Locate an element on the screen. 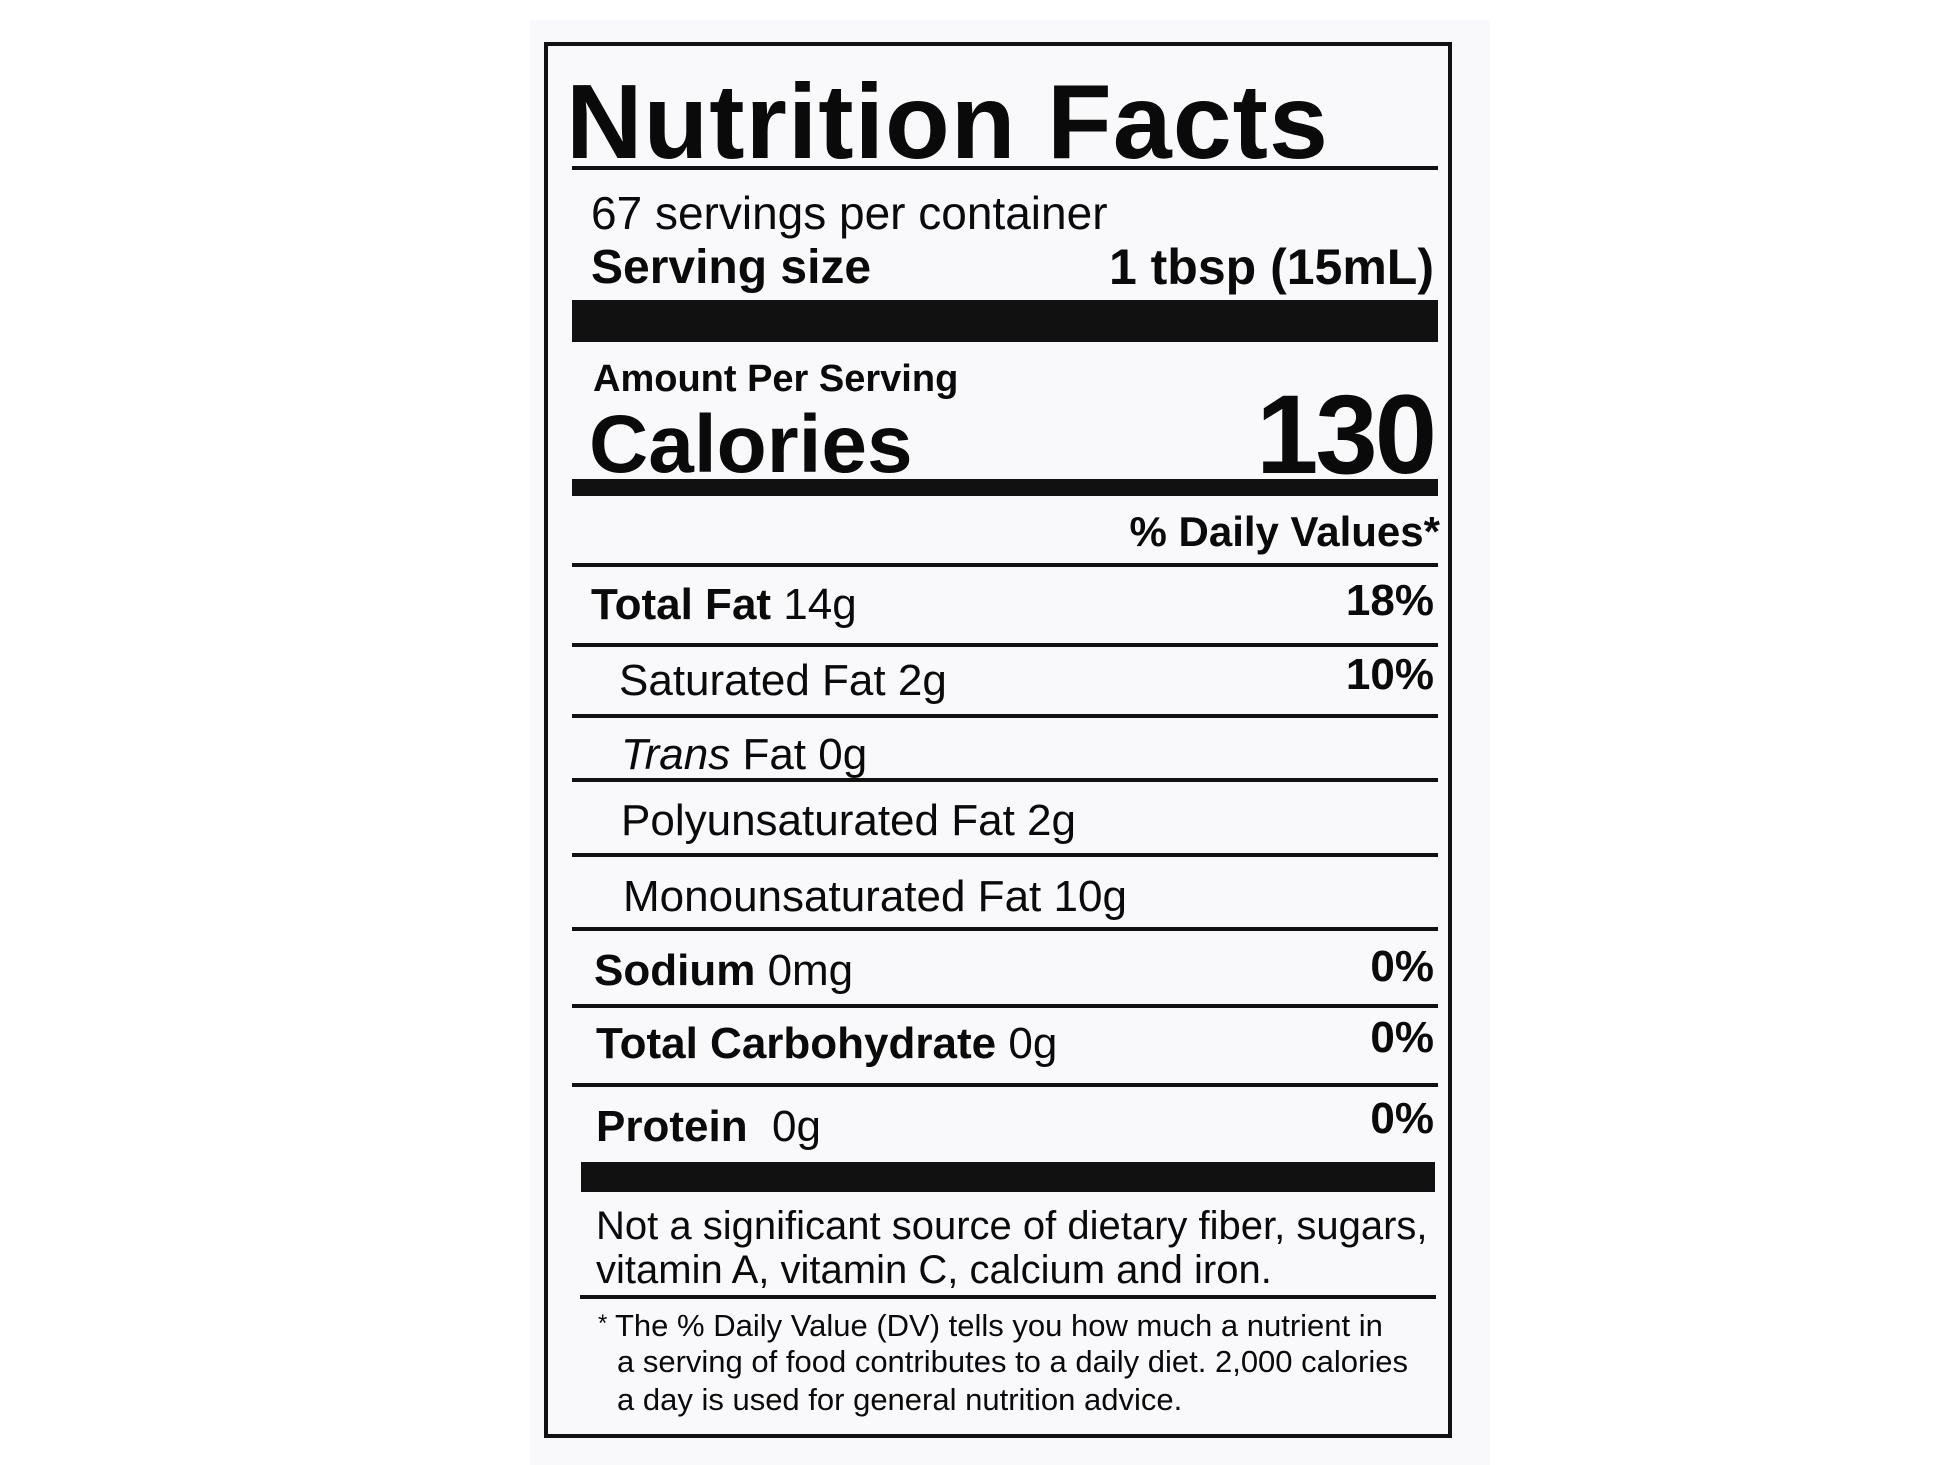  nutrient-name: Protein is located at coordinates (672, 1126).